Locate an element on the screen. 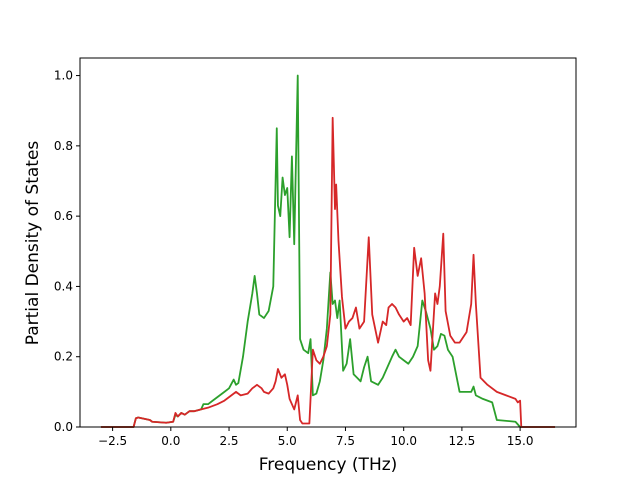 The width and height of the screenshot is (640, 480). y-tick-label: 0.2 is located at coordinates (63, 357).